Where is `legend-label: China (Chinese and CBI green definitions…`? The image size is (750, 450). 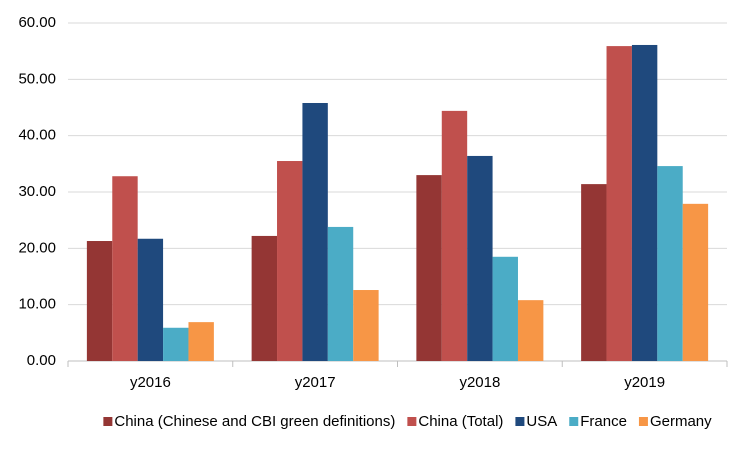
legend-label: China (Chinese and CBI green definitions… is located at coordinates (254, 421).